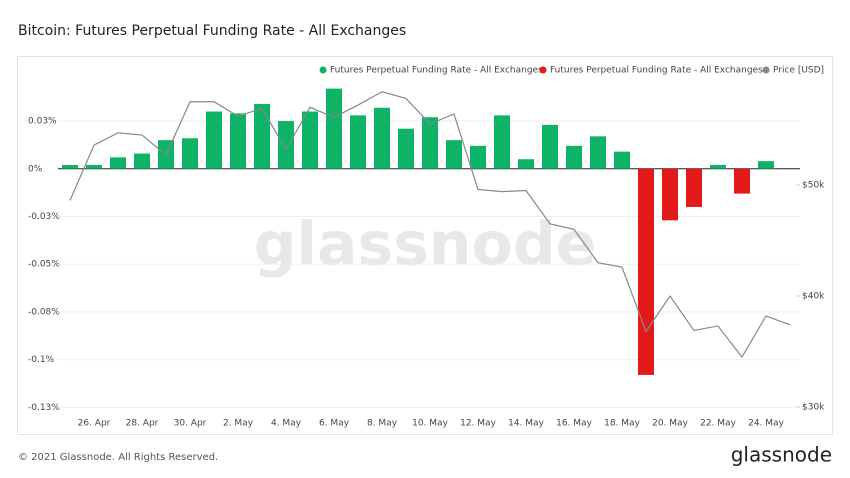 Image resolution: width=850 pixels, height=478 pixels. What do you see at coordinates (526, 424) in the screenshot?
I see `x-tick-label: 14. May` at bounding box center [526, 424].